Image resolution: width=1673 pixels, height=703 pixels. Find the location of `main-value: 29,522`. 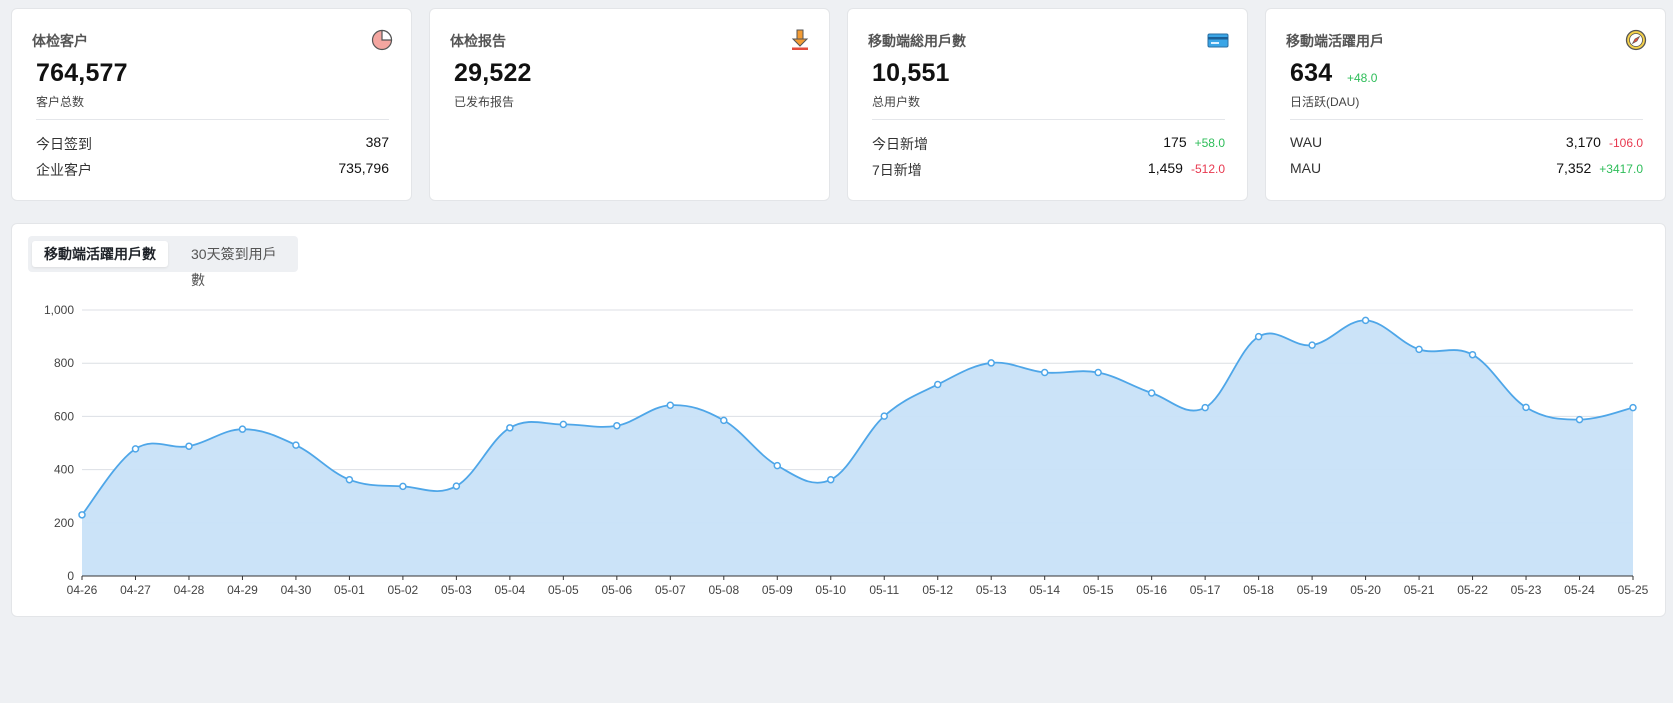

main-value: 29,522 is located at coordinates (493, 73).